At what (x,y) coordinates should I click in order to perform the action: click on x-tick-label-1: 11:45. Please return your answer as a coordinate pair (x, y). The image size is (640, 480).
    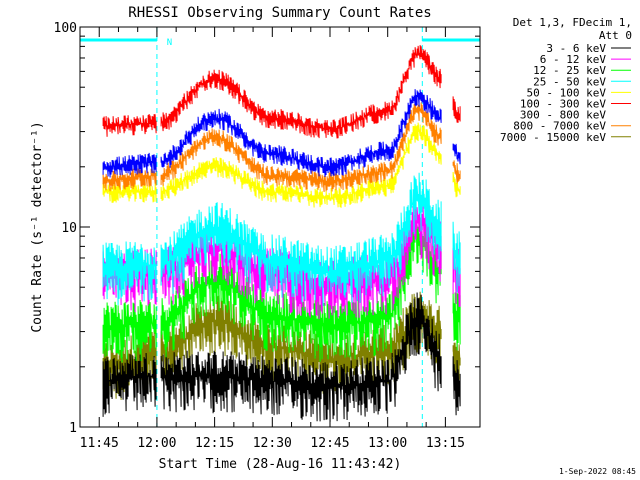
    Looking at the image, I should click on (99, 443).